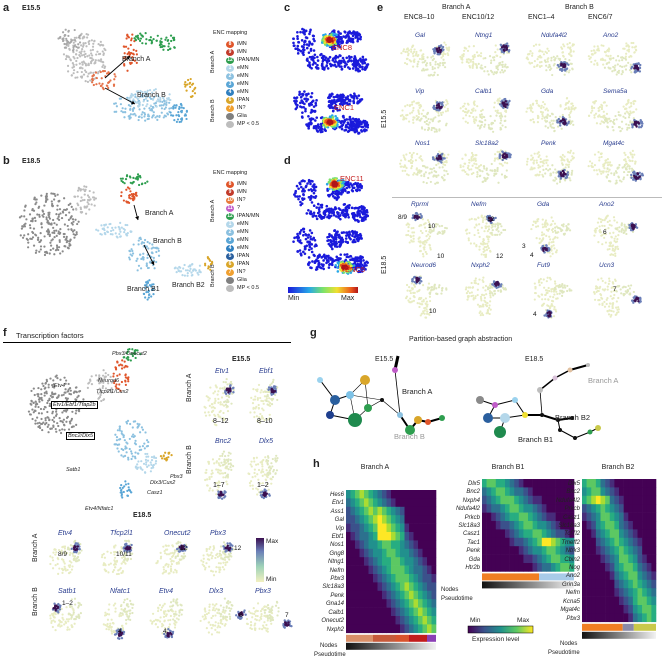 This screenshot has height=670, width=666. What do you see at coordinates (570, 584) in the screenshot?
I see `heatmap-gene-label: Grin3a` at bounding box center [570, 584].